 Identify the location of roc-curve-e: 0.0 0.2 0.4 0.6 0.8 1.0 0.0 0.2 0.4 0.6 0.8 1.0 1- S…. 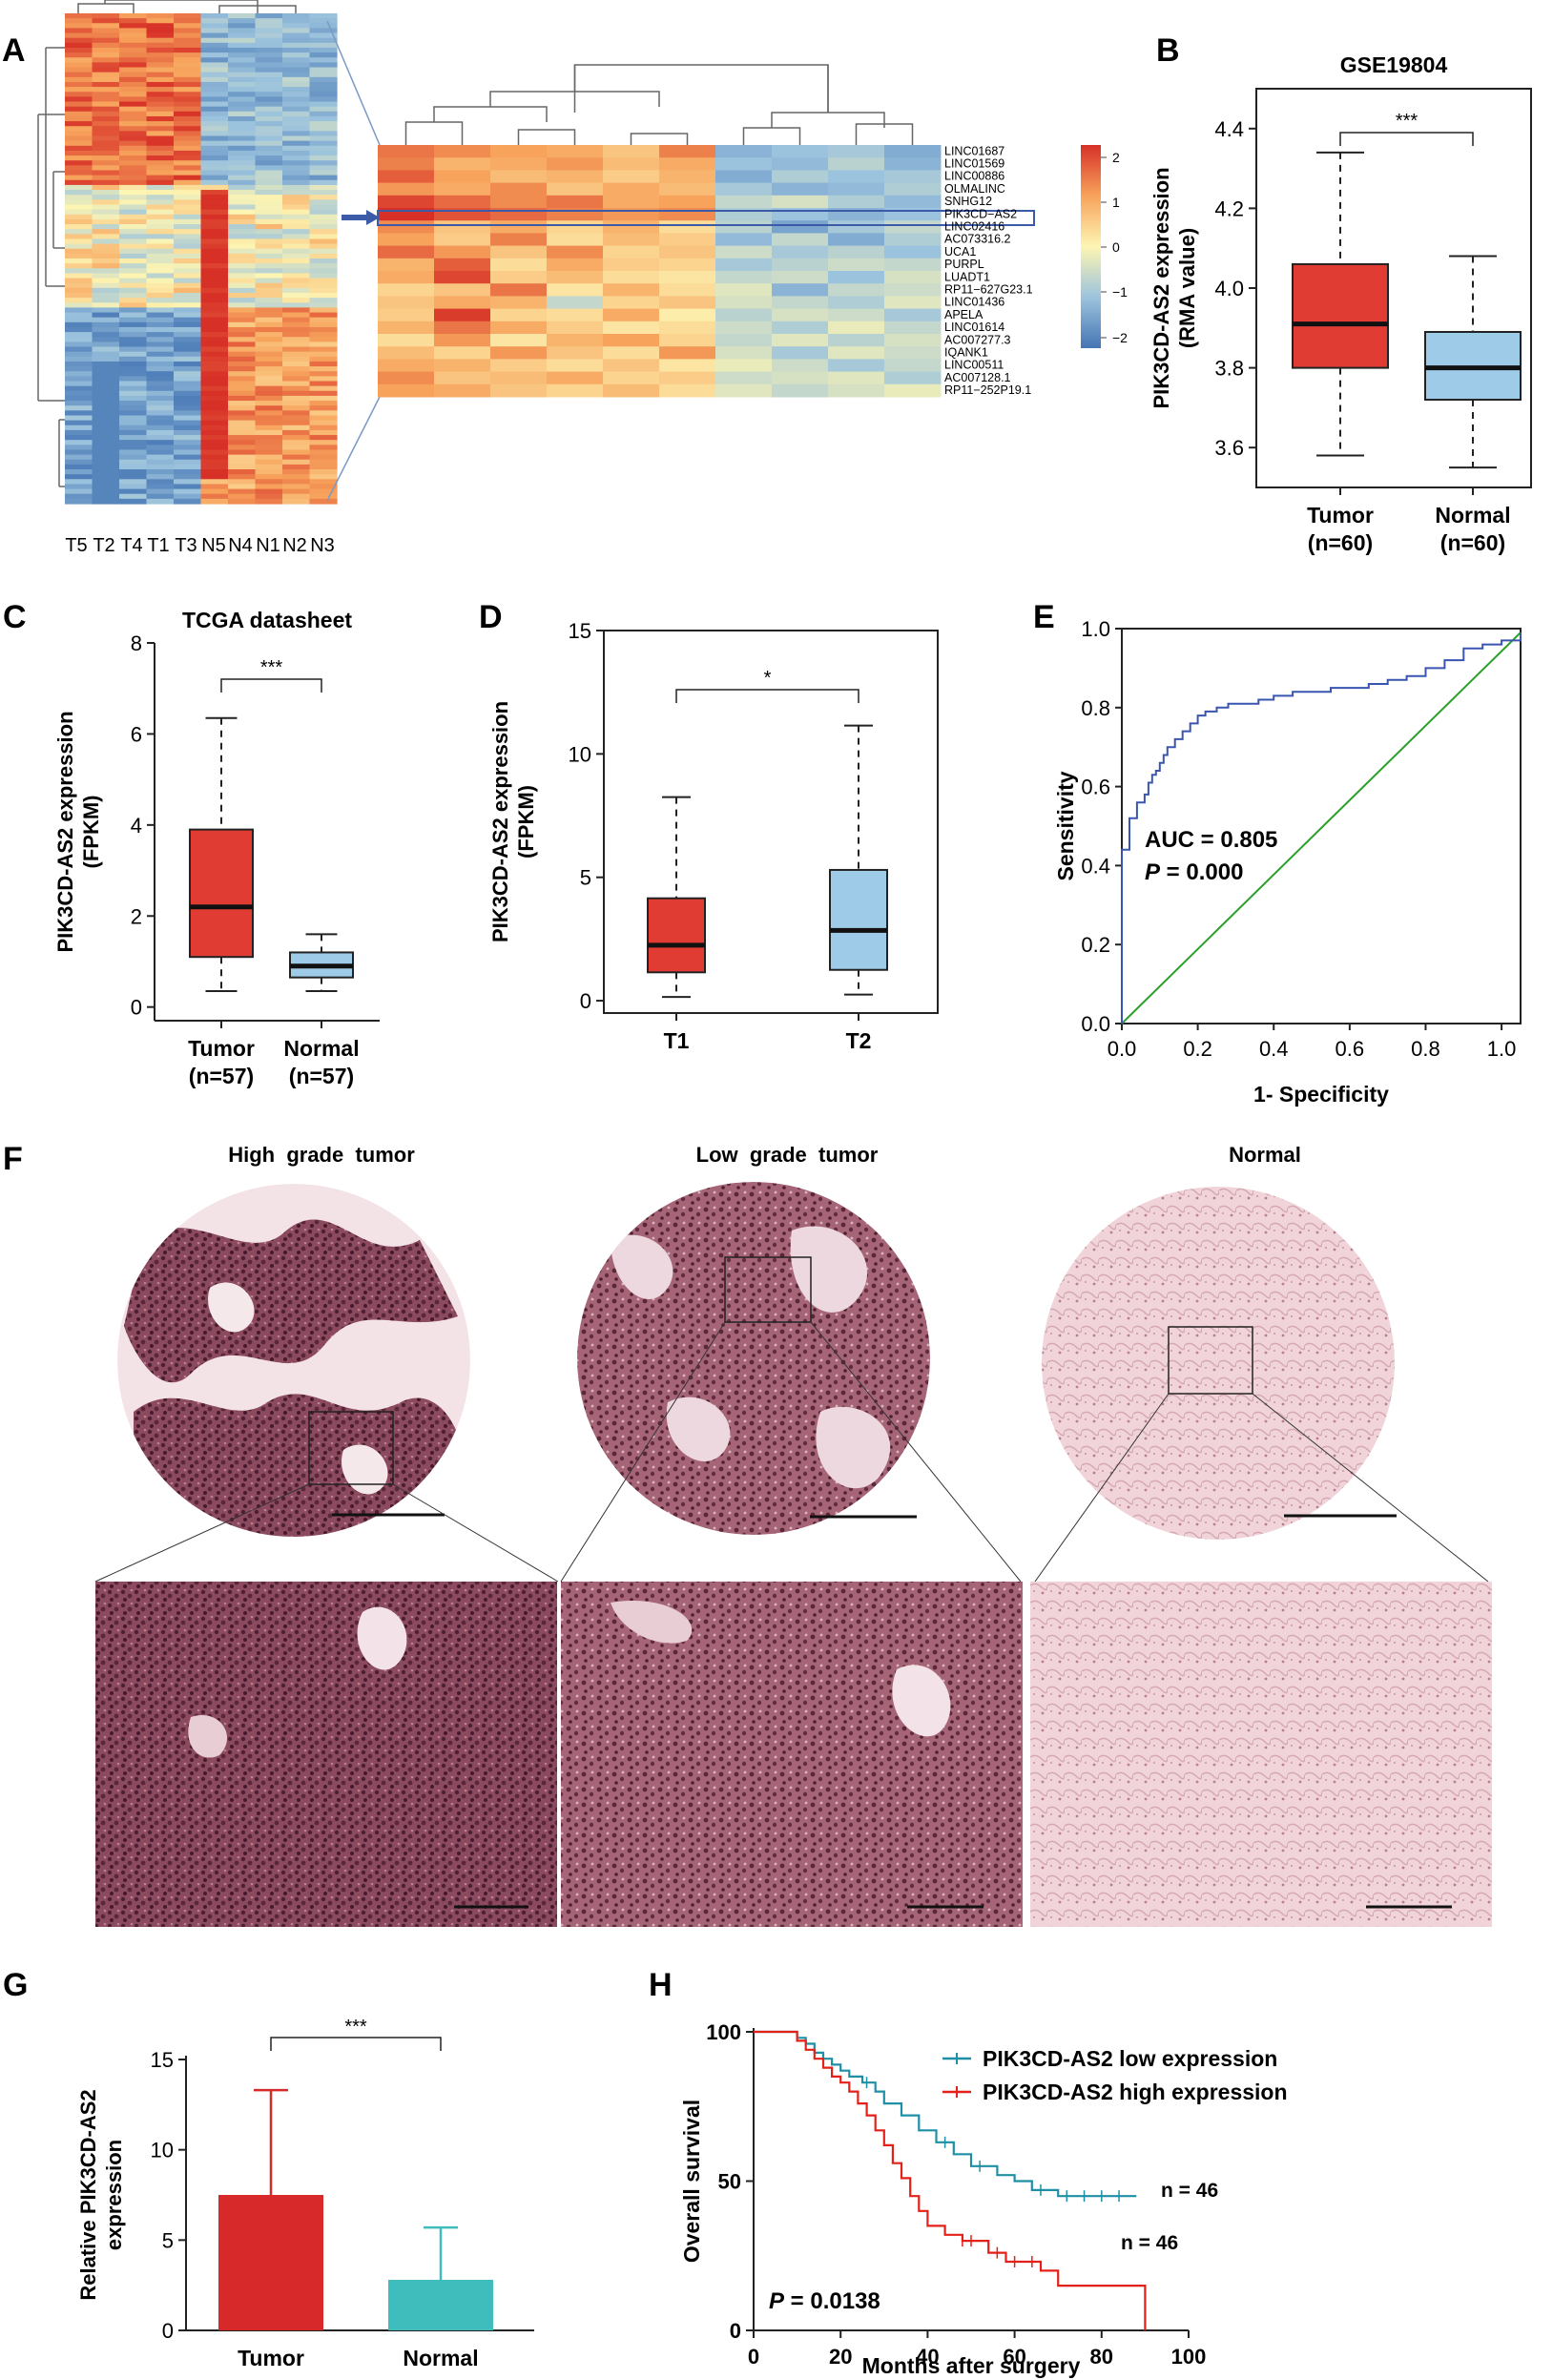
(1287, 862).